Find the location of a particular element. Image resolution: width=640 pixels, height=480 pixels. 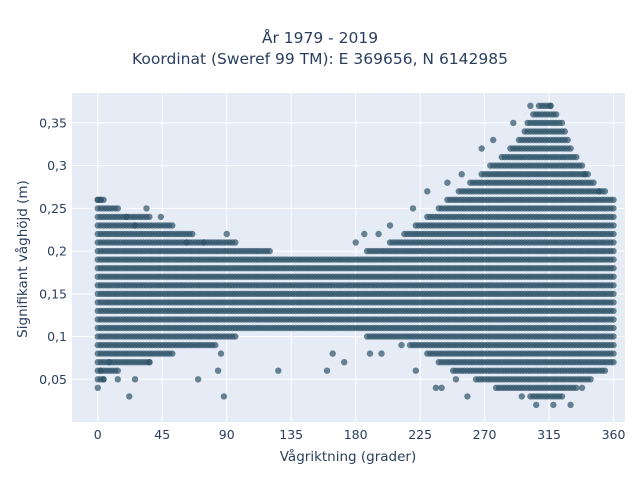

x-axis-ticks: 0 45 90 135 180 225 270 315 360 is located at coordinates (360, 434).